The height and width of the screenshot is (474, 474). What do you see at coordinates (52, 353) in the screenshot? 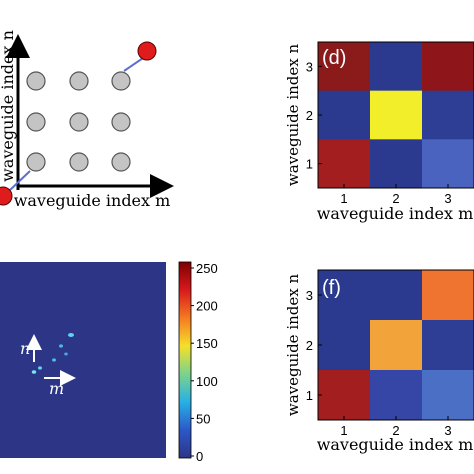
I see `bright-spots` at bounding box center [52, 353].